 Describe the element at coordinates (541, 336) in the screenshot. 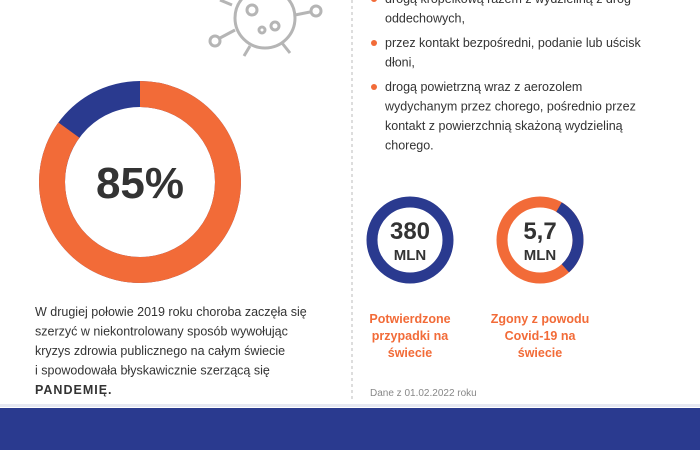

I see `counter-caption: Covid-19 na` at that location.